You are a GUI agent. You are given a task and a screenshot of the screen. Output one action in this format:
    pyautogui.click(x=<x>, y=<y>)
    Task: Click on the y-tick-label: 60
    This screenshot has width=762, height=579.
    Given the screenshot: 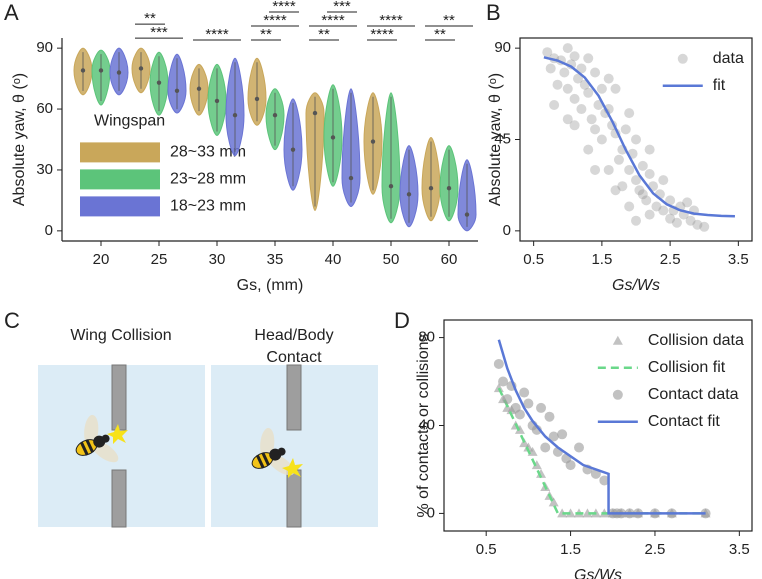 What is the action you would take?
    pyautogui.click(x=44, y=108)
    